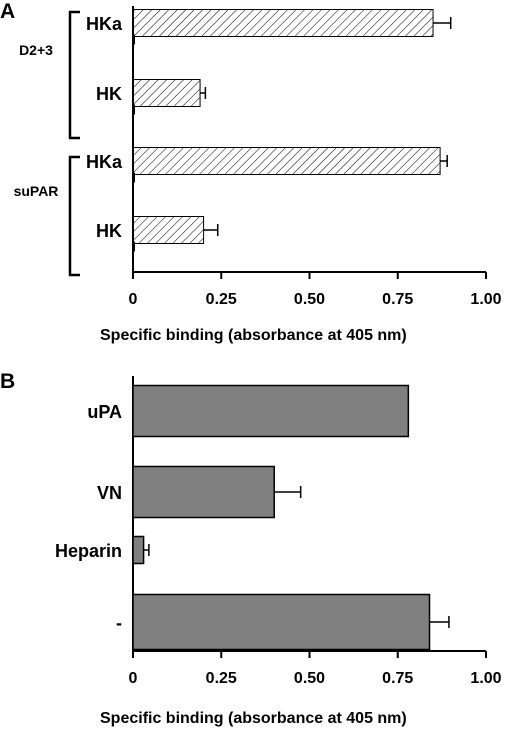 The height and width of the screenshot is (735, 520). What do you see at coordinates (485, 678) in the screenshot?
I see `panel-b-x-tick-label: 1.00` at bounding box center [485, 678].